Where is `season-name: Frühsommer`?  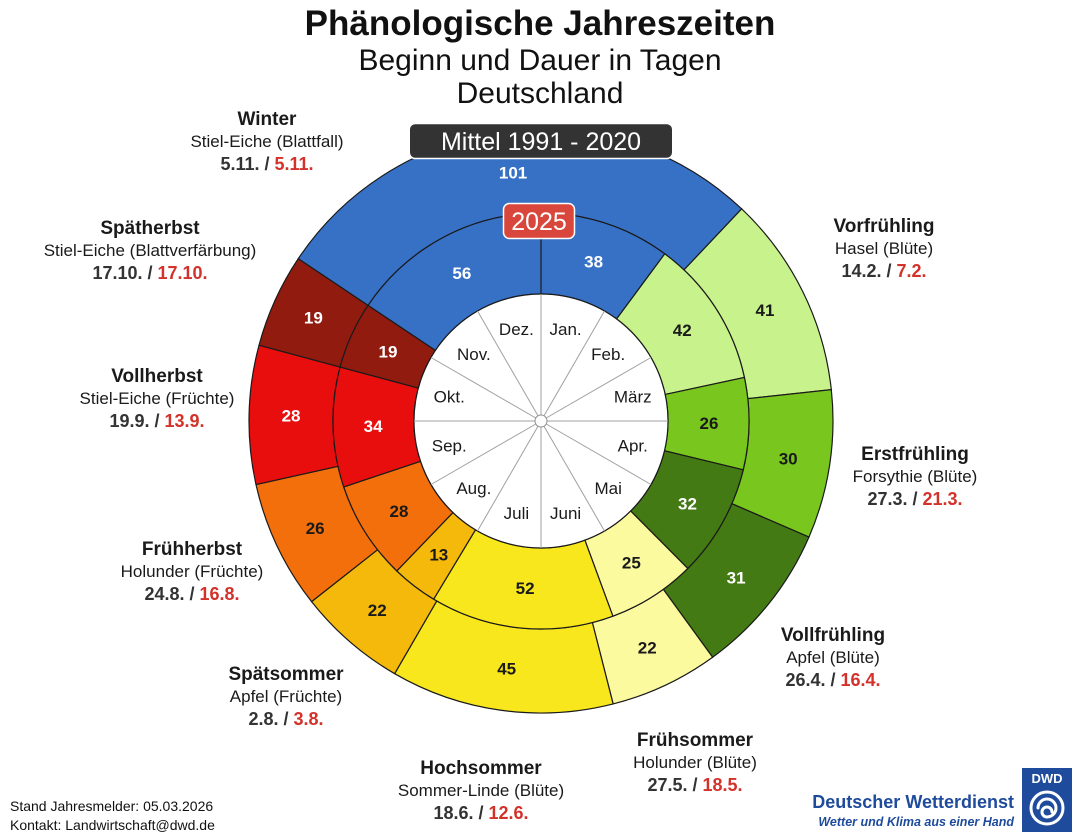 season-name: Frühsommer is located at coordinates (695, 740).